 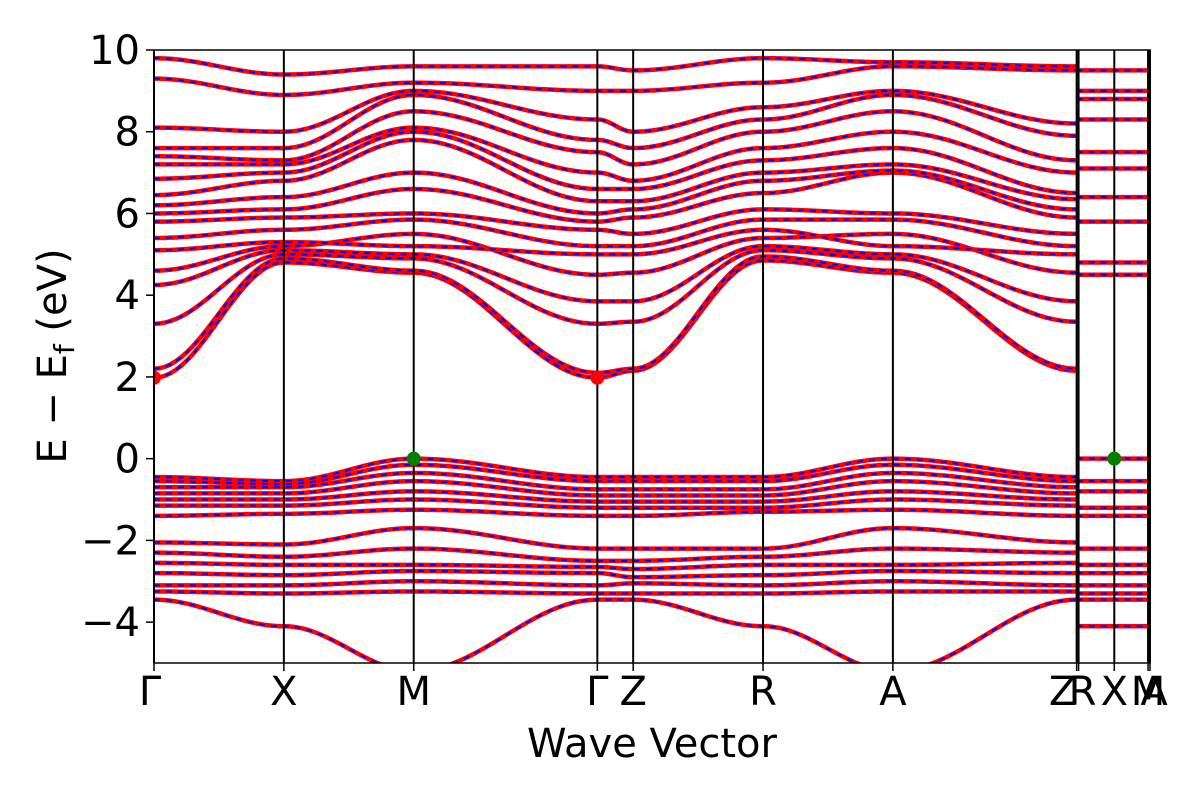 What do you see at coordinates (127, 296) in the screenshot?
I see `y-tick-label: 4` at bounding box center [127, 296].